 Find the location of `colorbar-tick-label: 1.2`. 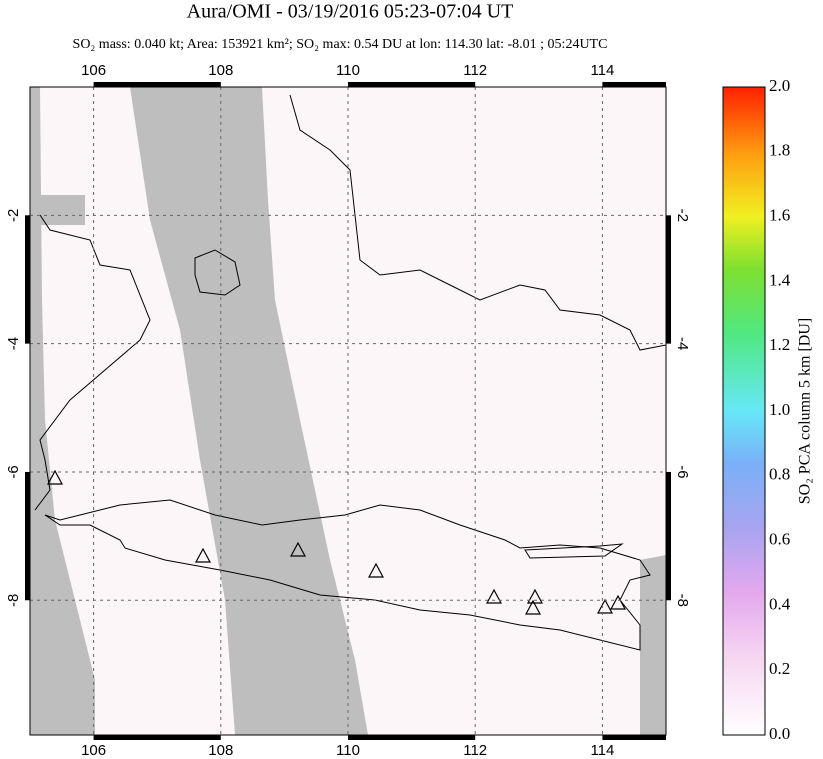

colorbar-tick-label: 1.2 is located at coordinates (779, 344).